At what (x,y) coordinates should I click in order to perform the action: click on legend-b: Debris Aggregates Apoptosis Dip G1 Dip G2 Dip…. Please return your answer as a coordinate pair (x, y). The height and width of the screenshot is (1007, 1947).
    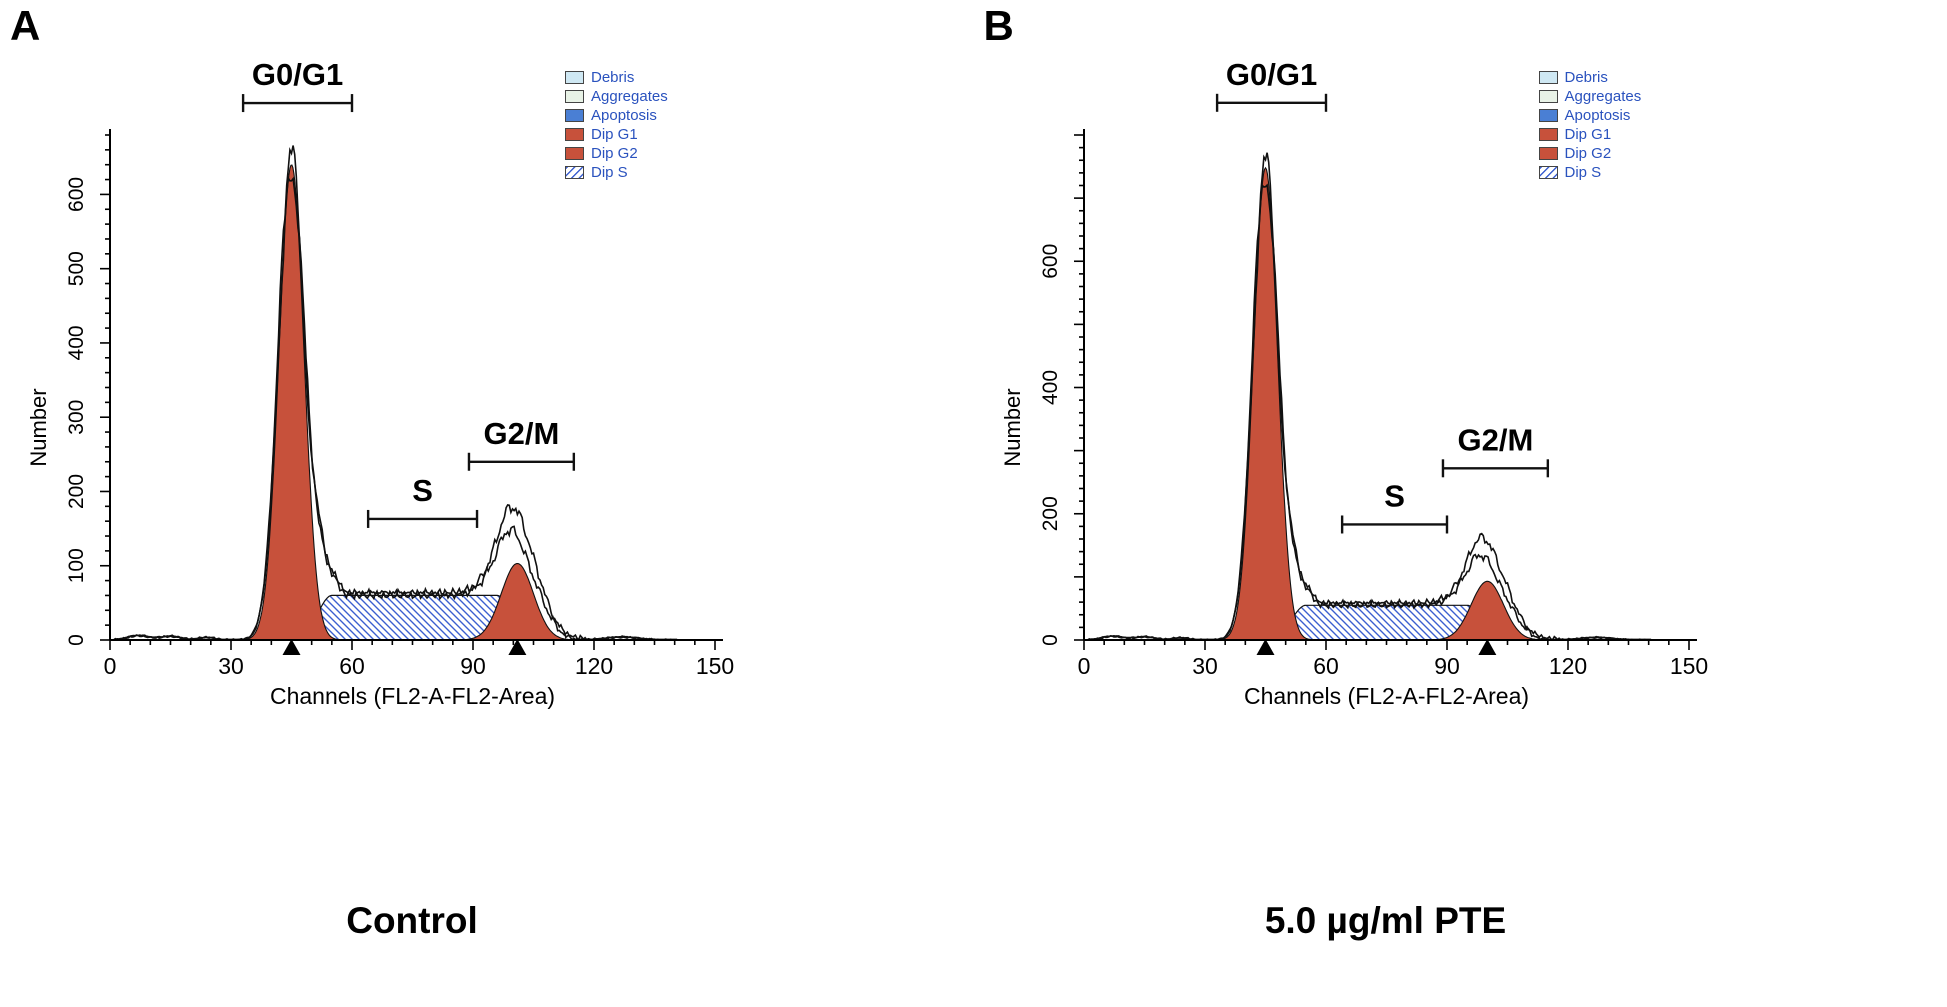
    Looking at the image, I should click on (1590, 125).